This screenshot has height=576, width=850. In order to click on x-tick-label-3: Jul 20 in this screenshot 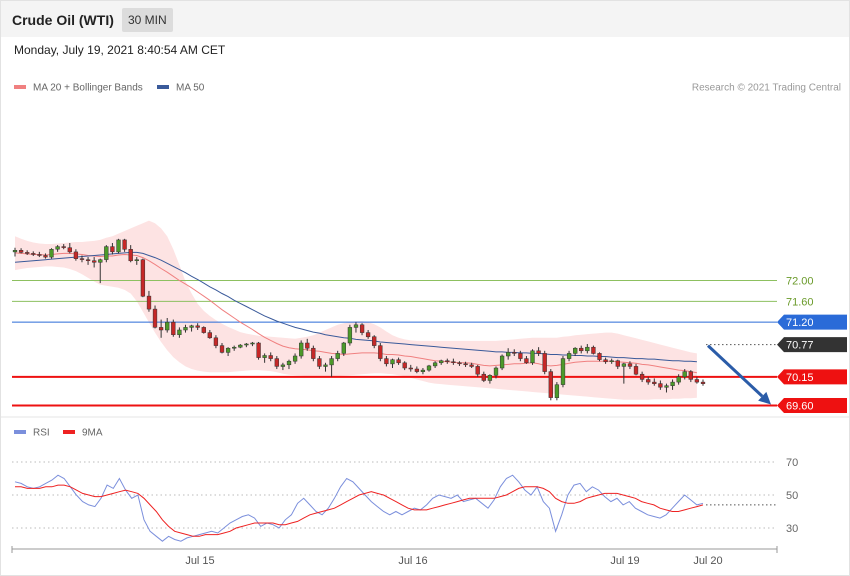, I will do `click(707, 561)`.